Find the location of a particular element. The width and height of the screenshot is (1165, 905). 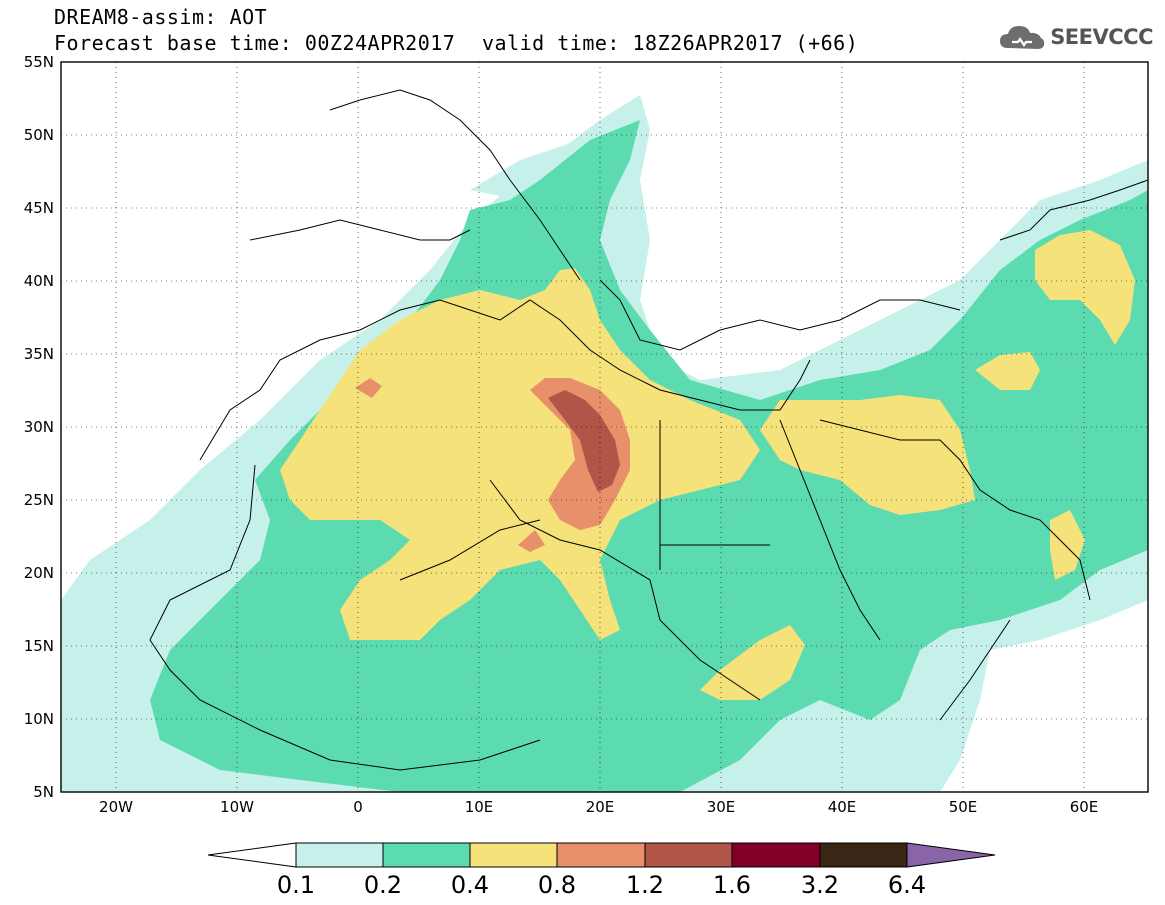

aot-field-0.8 is located at coordinates (580, 454).